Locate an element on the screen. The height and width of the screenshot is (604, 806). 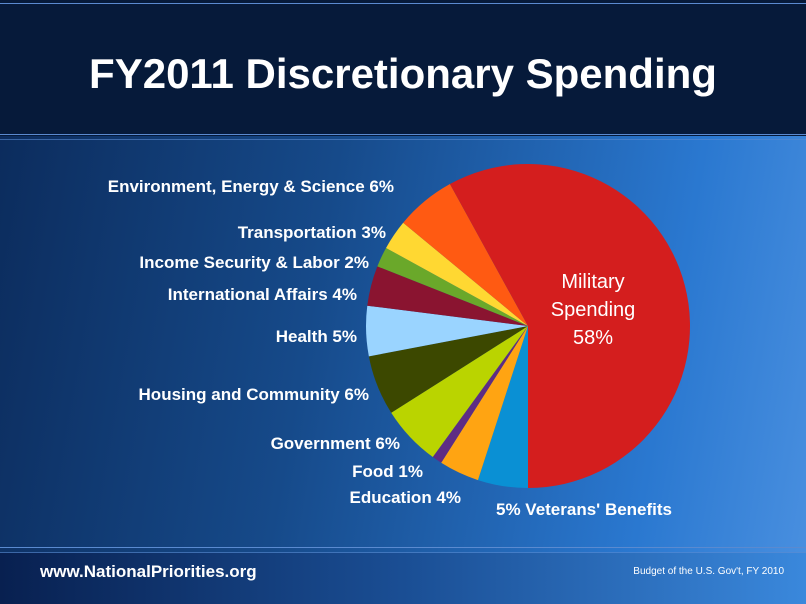
pie-slice-education is located at coordinates (484, 403).